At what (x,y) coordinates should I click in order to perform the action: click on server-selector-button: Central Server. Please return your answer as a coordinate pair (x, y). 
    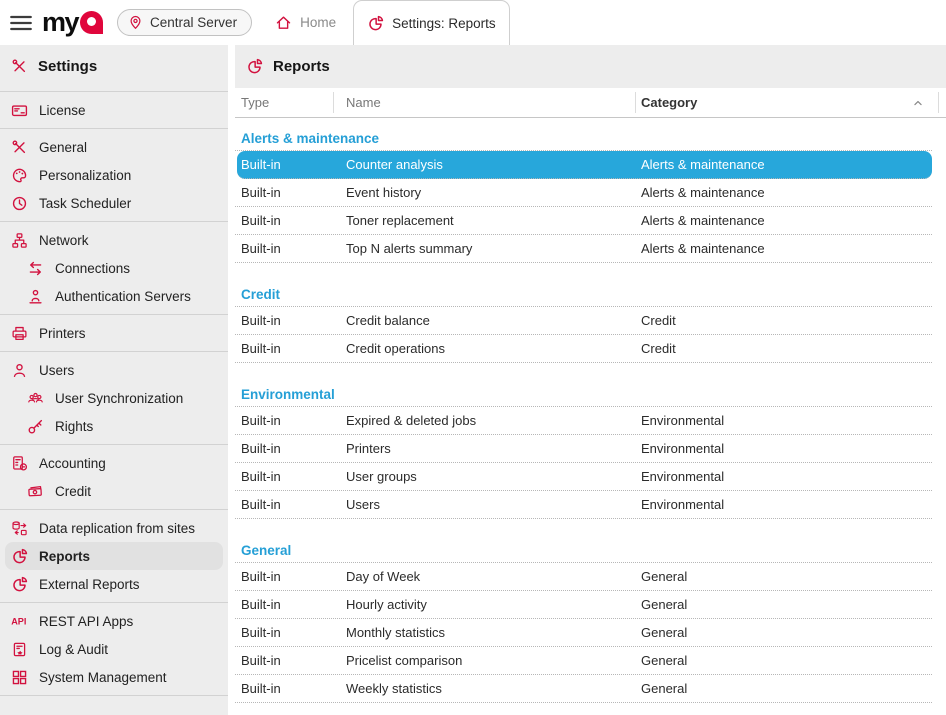
    Looking at the image, I should click on (185, 22).